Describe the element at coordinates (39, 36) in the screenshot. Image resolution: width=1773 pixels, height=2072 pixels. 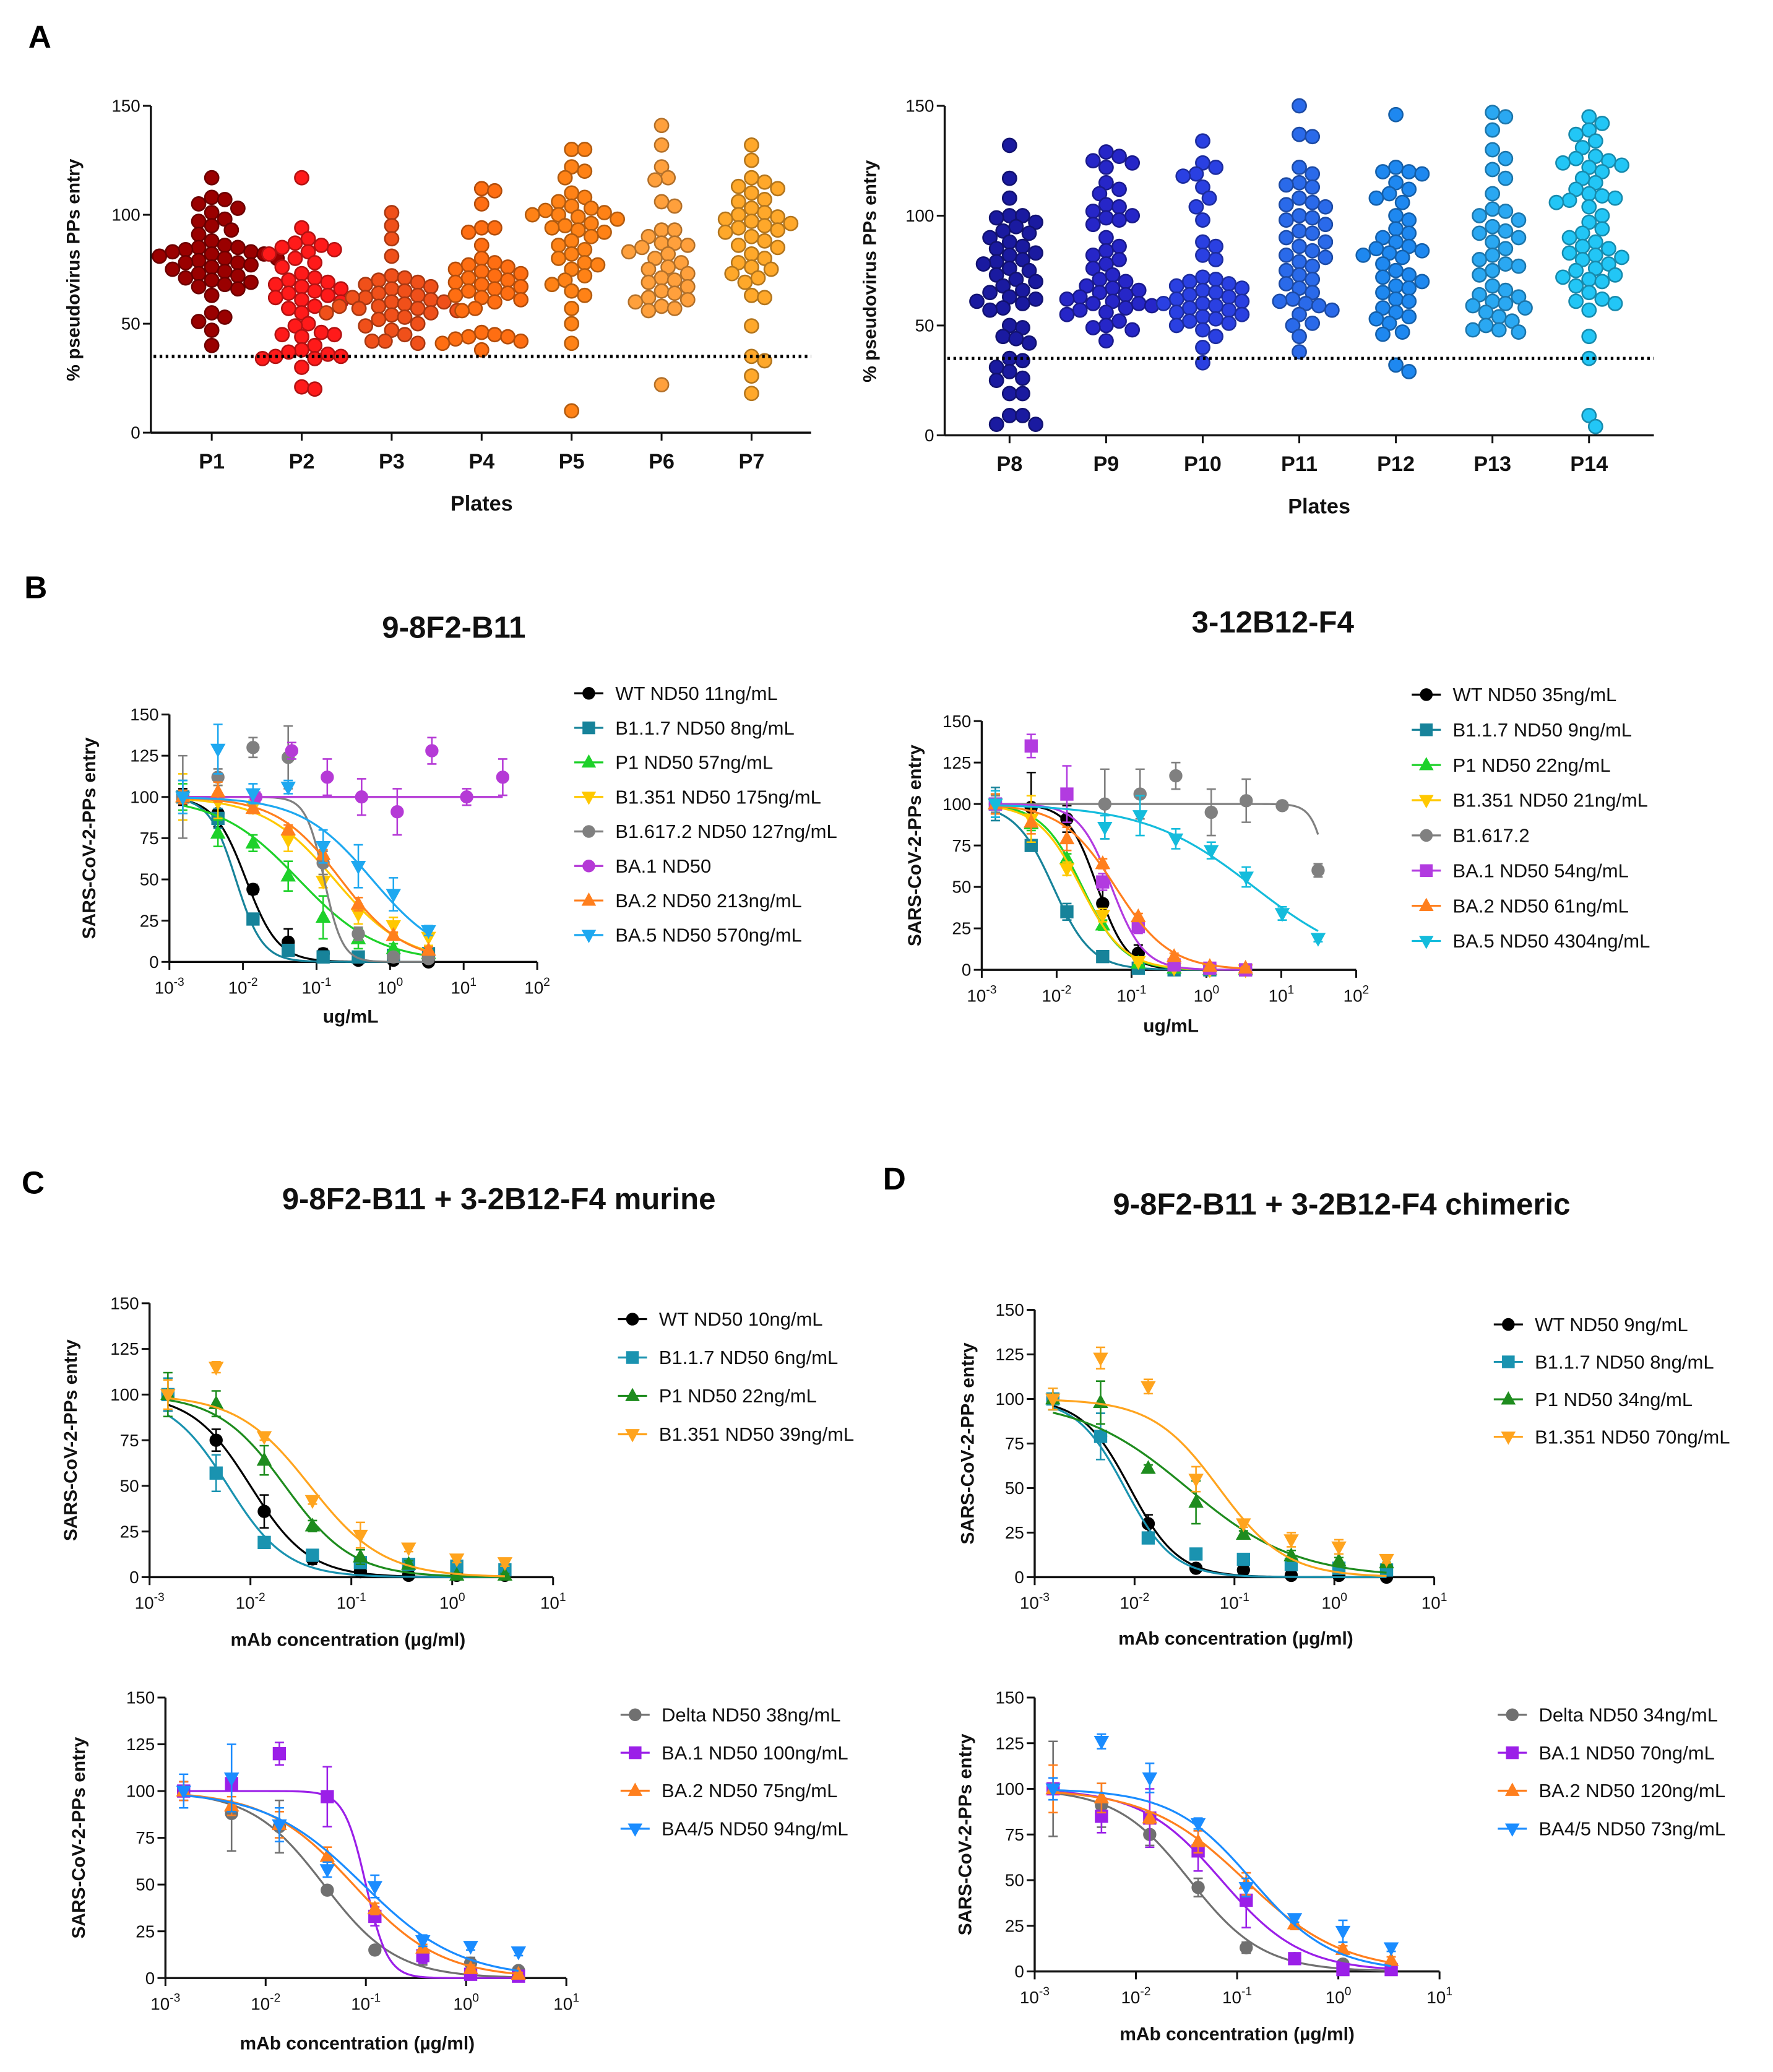
I see `panel-letter: A` at that location.